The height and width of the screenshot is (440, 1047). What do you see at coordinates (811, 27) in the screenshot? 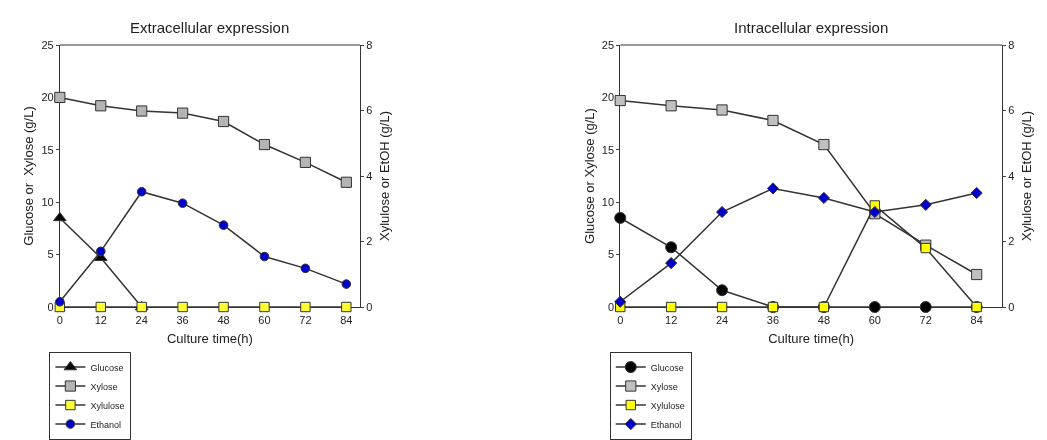
I see `chart-title: Intracellular expression` at bounding box center [811, 27].